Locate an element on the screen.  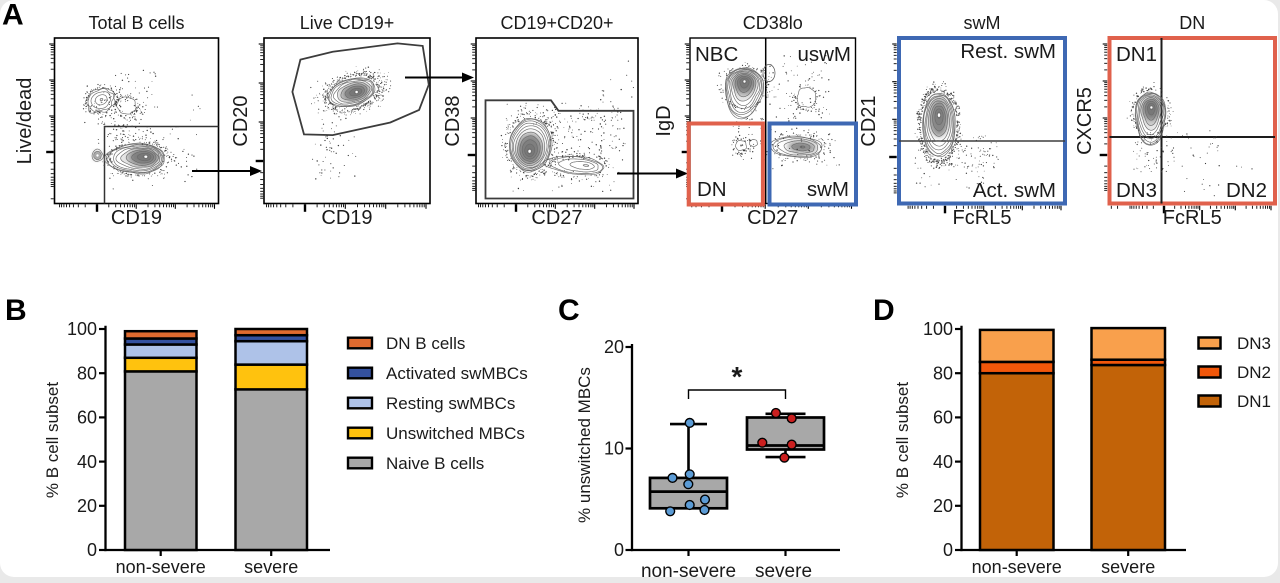
svg-text: CD20 is located at coordinates (241, 120).